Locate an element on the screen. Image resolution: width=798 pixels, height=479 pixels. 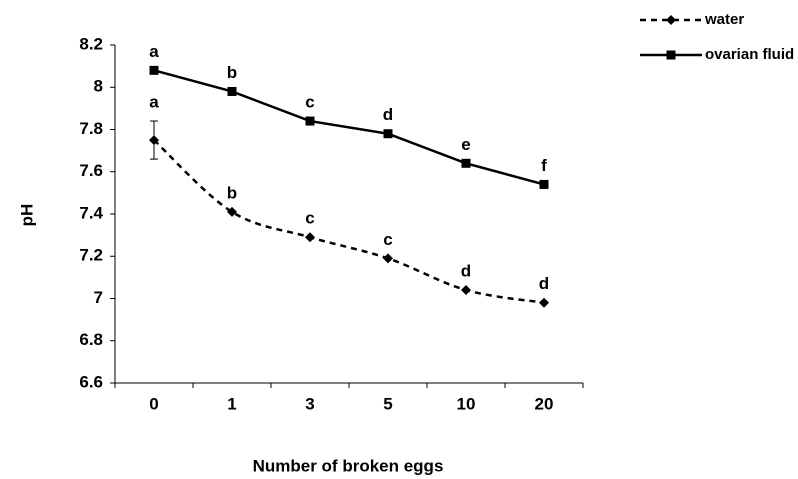
x-tick-label: 1 is located at coordinates (231, 403).